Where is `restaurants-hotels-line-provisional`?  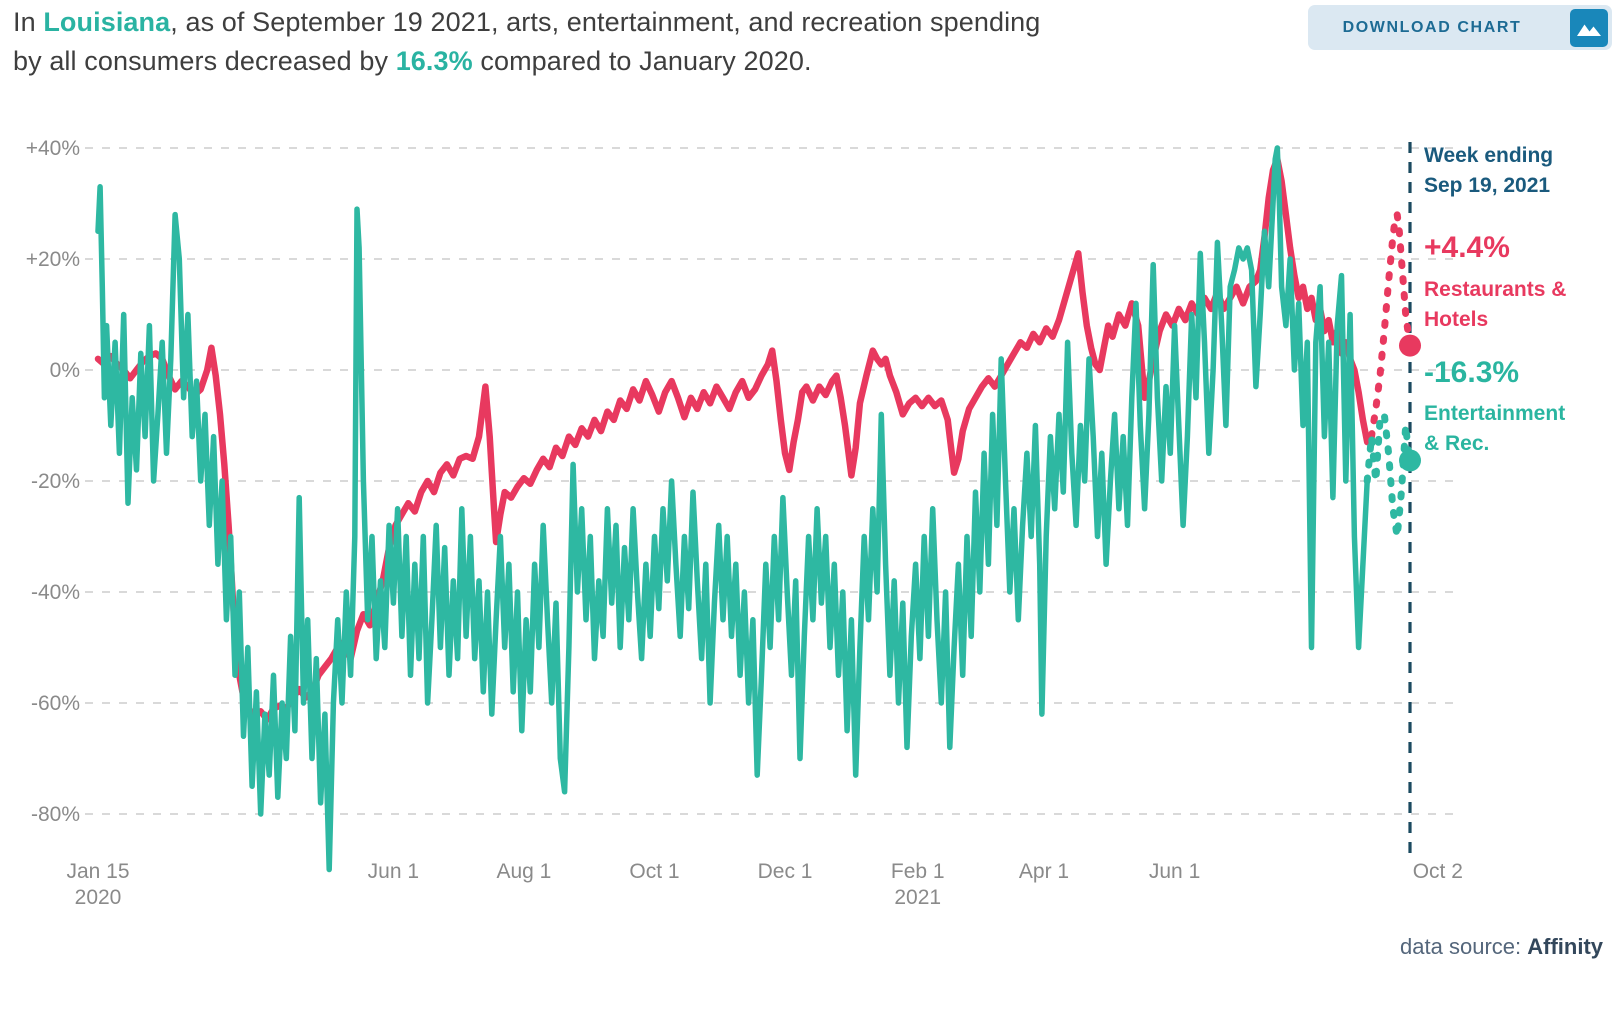
restaurants-hotels-line-provisional is located at coordinates (1391, 326).